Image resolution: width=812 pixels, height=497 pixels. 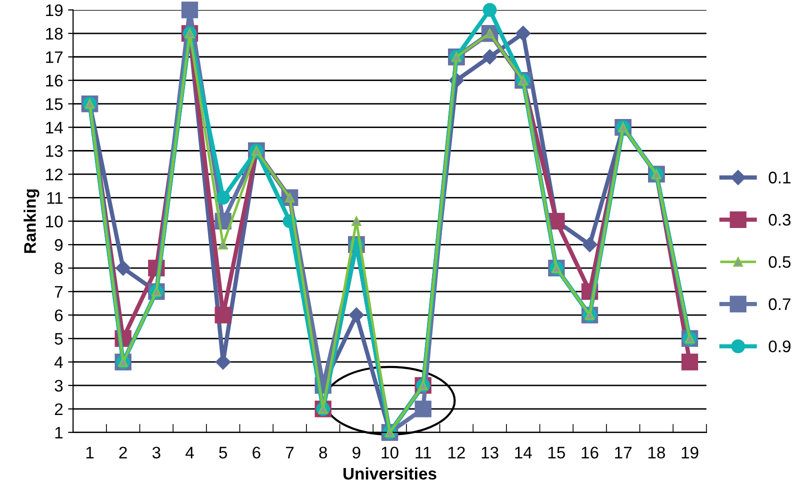 I want to click on x-tick-label: 2, so click(x=123, y=452).